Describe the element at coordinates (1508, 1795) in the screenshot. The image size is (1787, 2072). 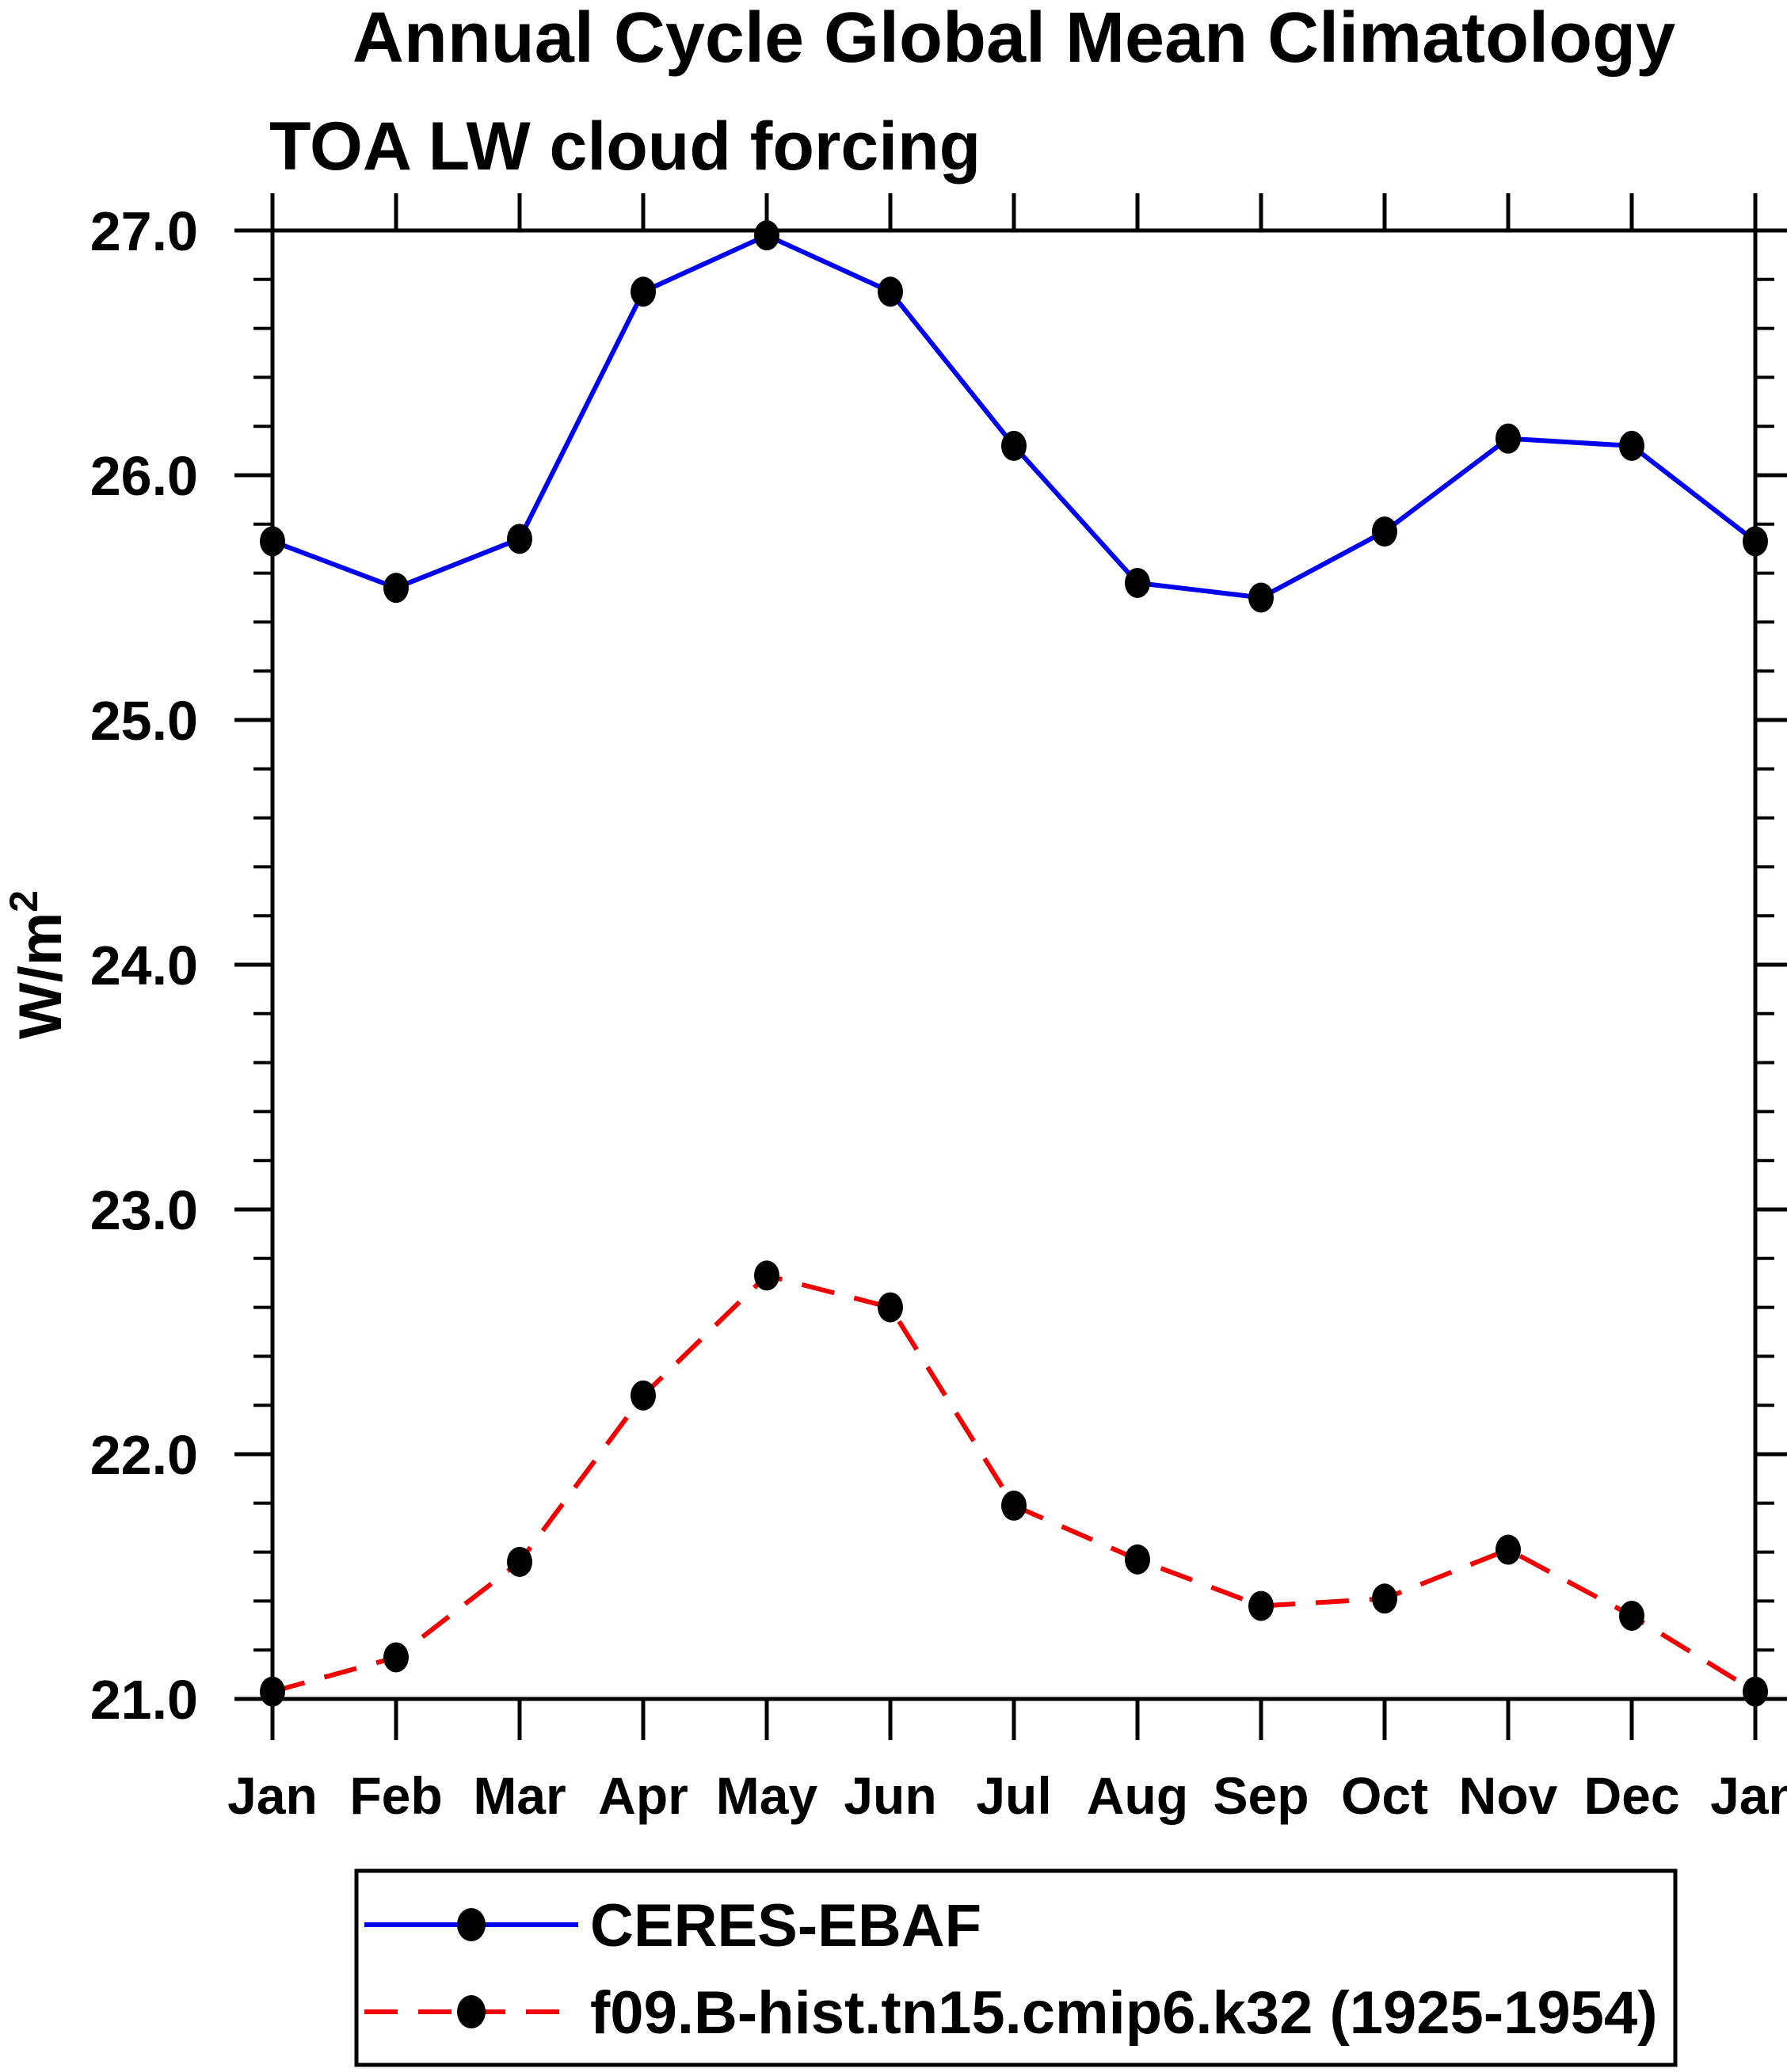
I see `x-tick-label-month: Nov` at that location.